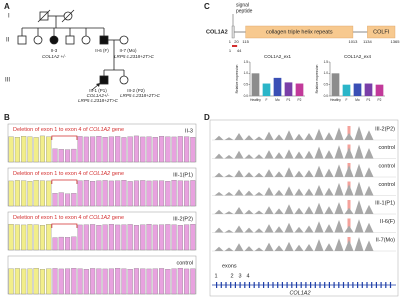 Image resolution: width=400 pixels, height=298 pixels. Describe the element at coordinates (51, 130) in the screenshot. I see `annotation-part: Deletion of exon 1 to exon 4 of` at that location.